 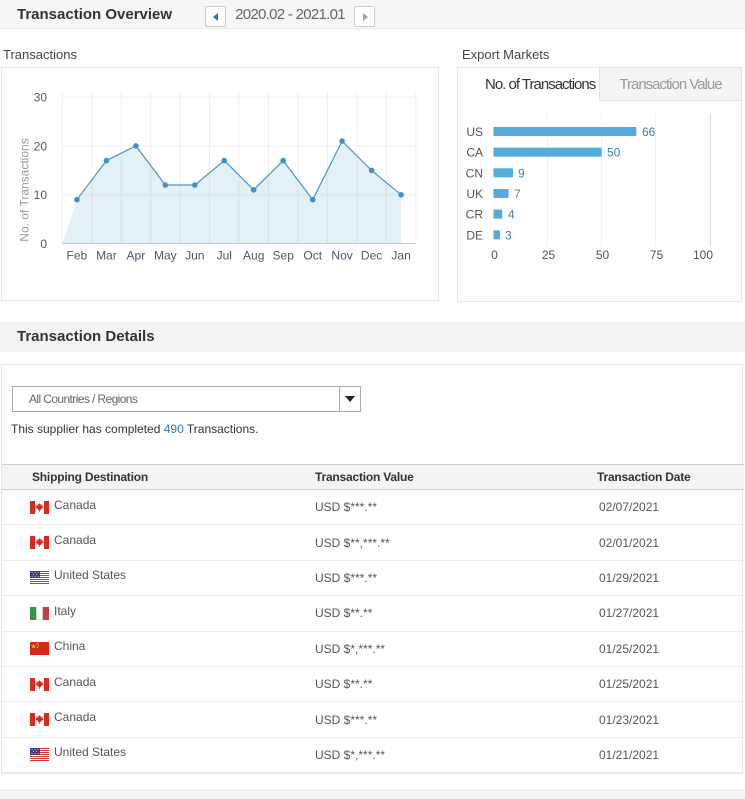 What do you see at coordinates (400, 256) in the screenshot?
I see `svg-text: Jan` at bounding box center [400, 256].